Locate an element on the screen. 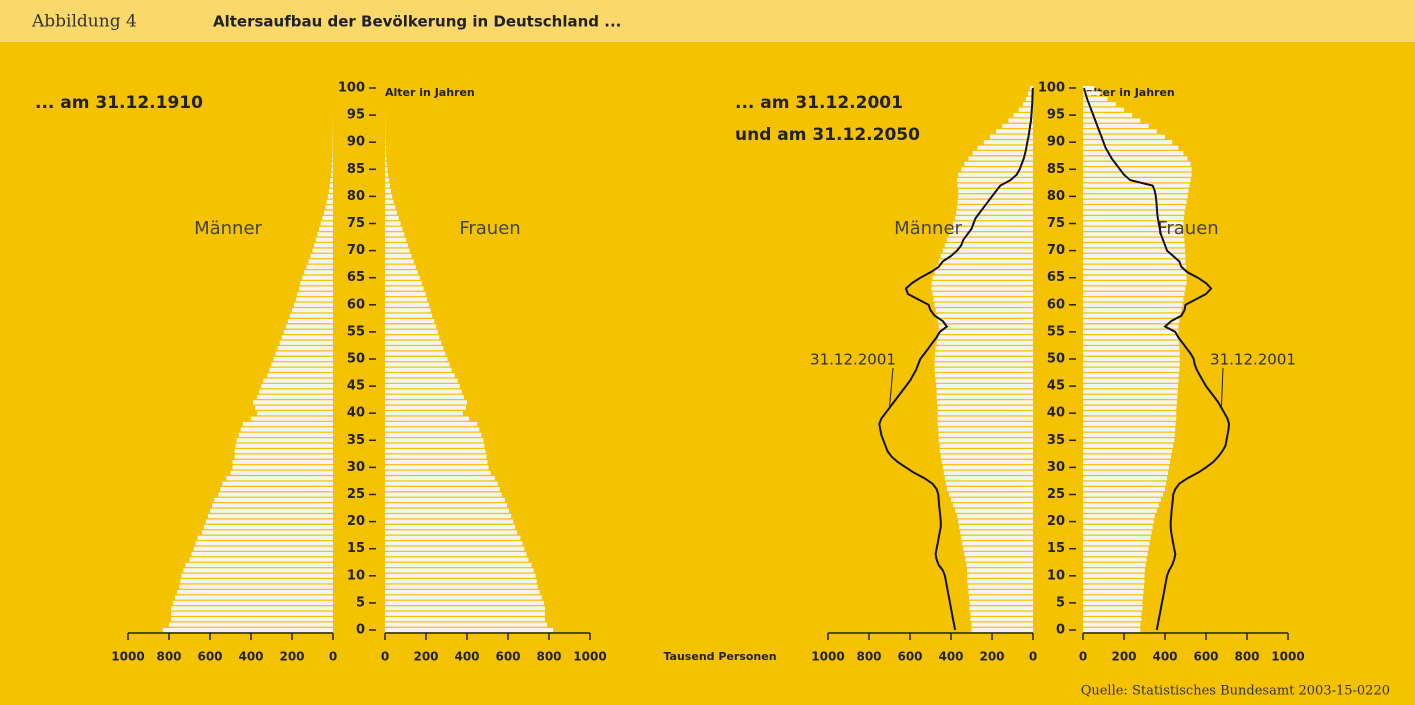 Image resolution: width=1415 pixels, height=705 pixels. y-tick-label: 45 is located at coordinates (356, 386).